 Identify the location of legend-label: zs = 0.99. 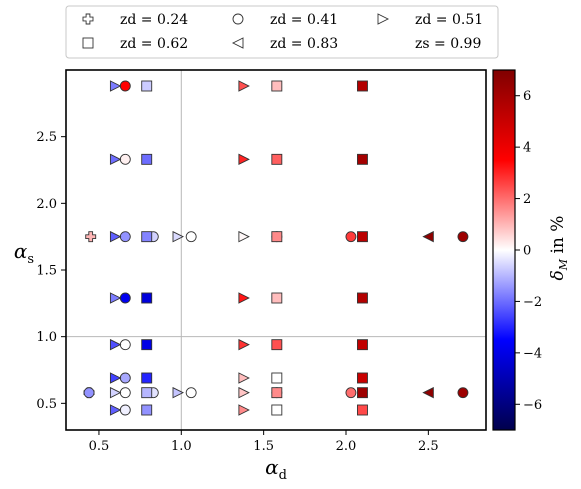
(448, 44).